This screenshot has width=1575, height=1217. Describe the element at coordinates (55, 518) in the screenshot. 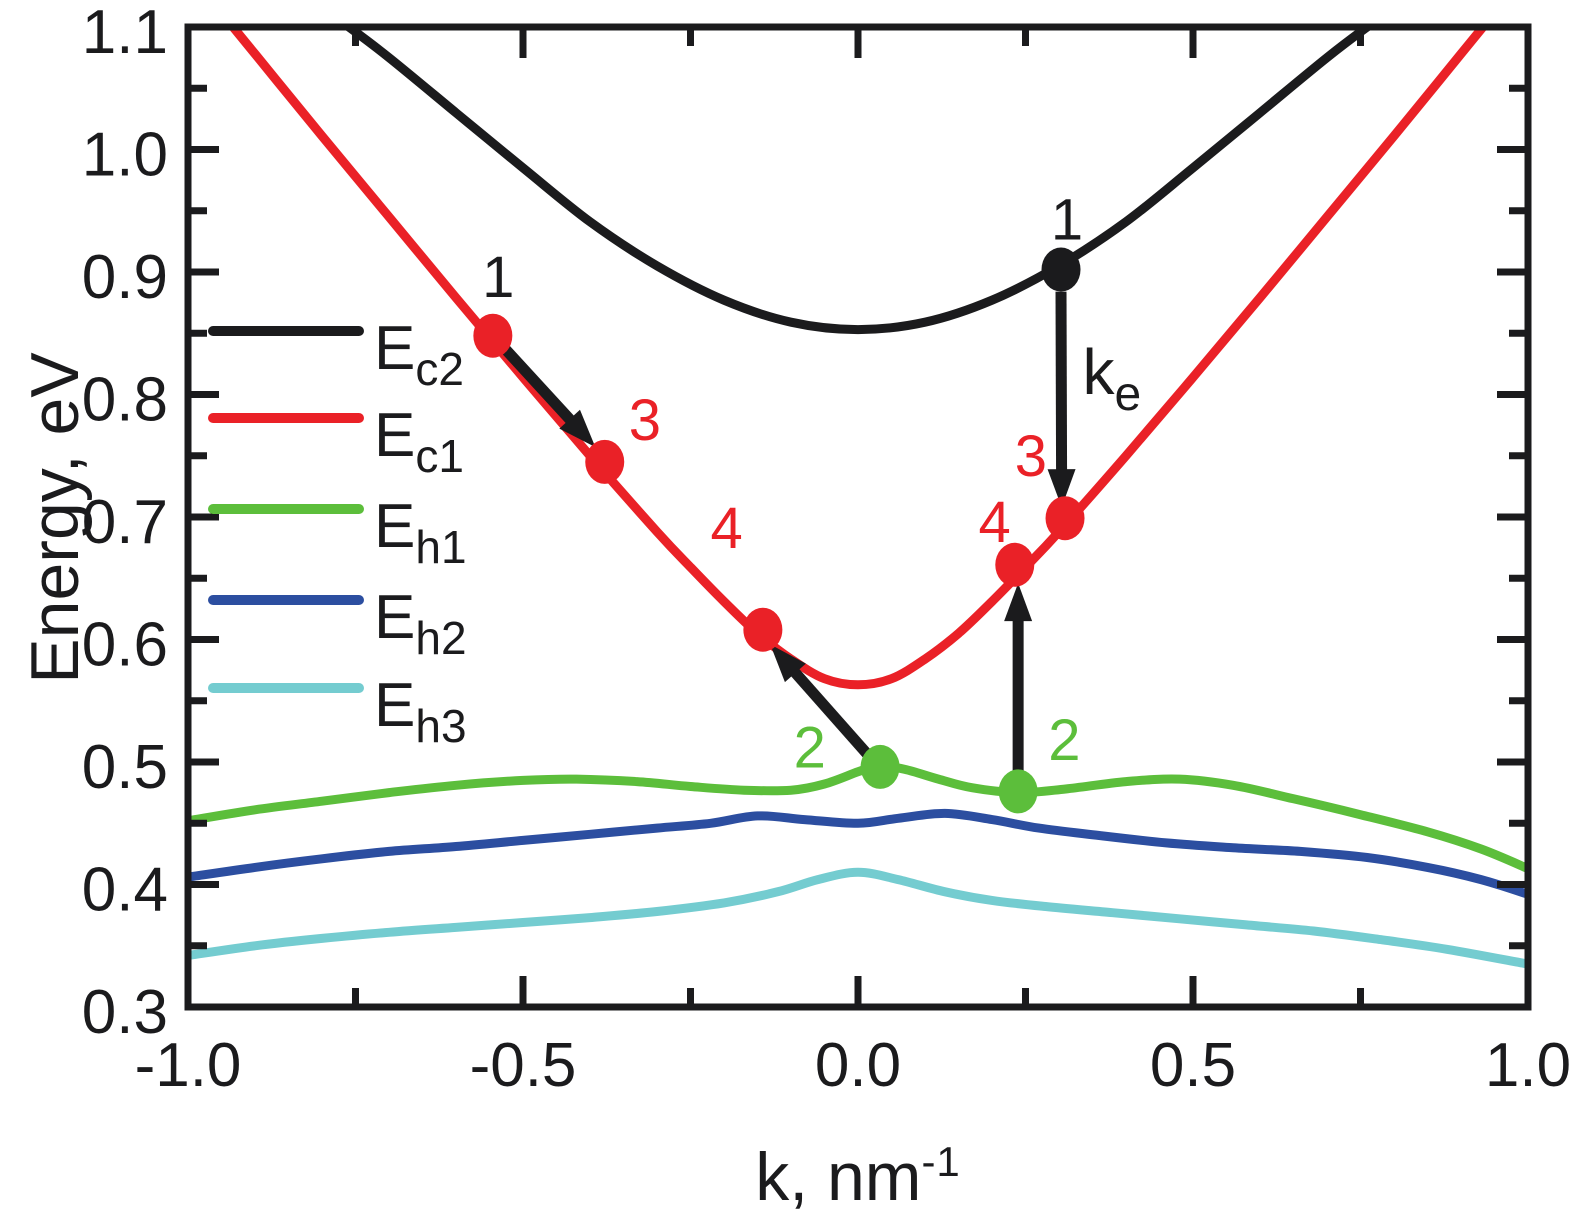

I see `y-axis-title: Energy, eV` at that location.